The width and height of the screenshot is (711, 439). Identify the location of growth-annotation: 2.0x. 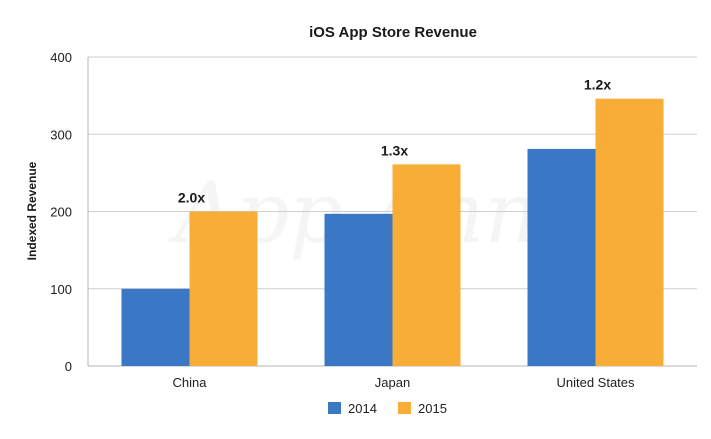
(191, 198).